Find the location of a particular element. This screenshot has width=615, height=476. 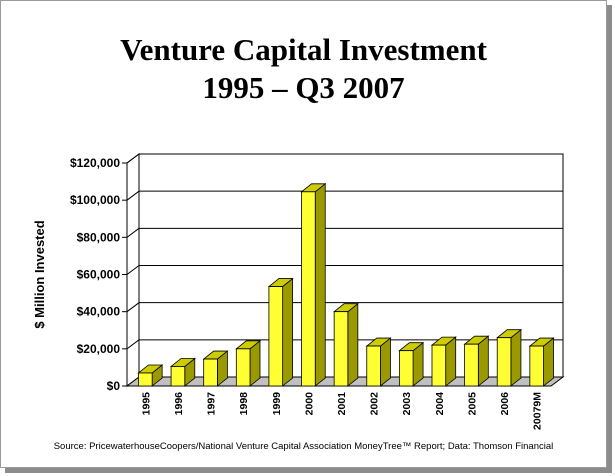

x-tick-label: 2002 is located at coordinates (375, 404).